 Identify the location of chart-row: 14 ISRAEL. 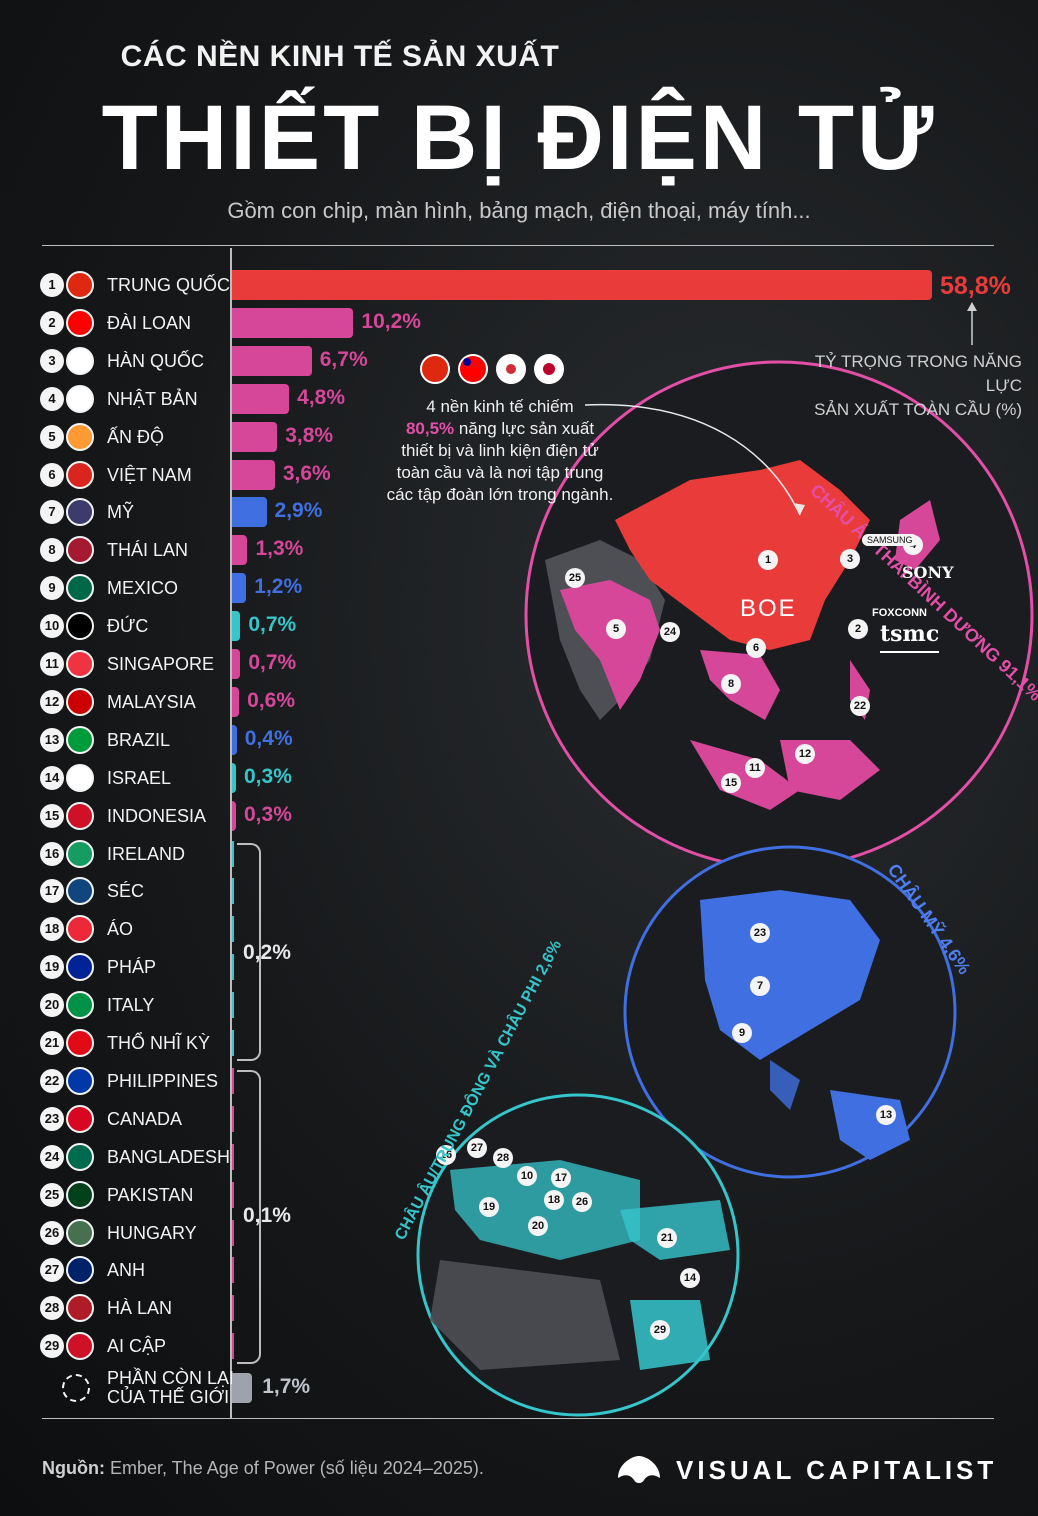
(135, 778).